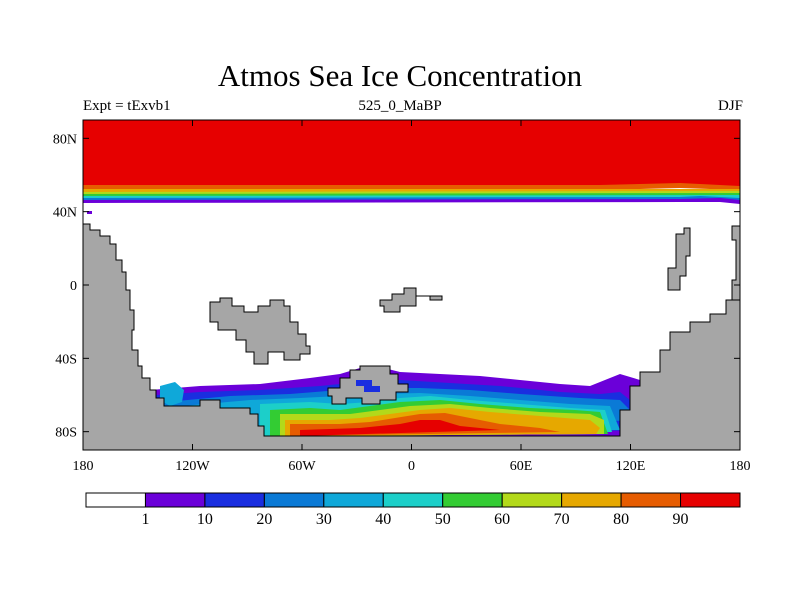 This screenshot has width=800, height=600. Describe the element at coordinates (730, 106) in the screenshot. I see `season-label: DJF` at that location.